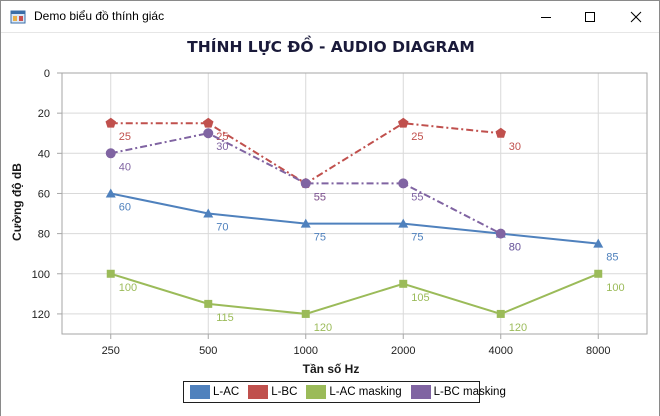 The width and height of the screenshot is (660, 416). I want to click on x-tick-label: 4000, so click(501, 351).